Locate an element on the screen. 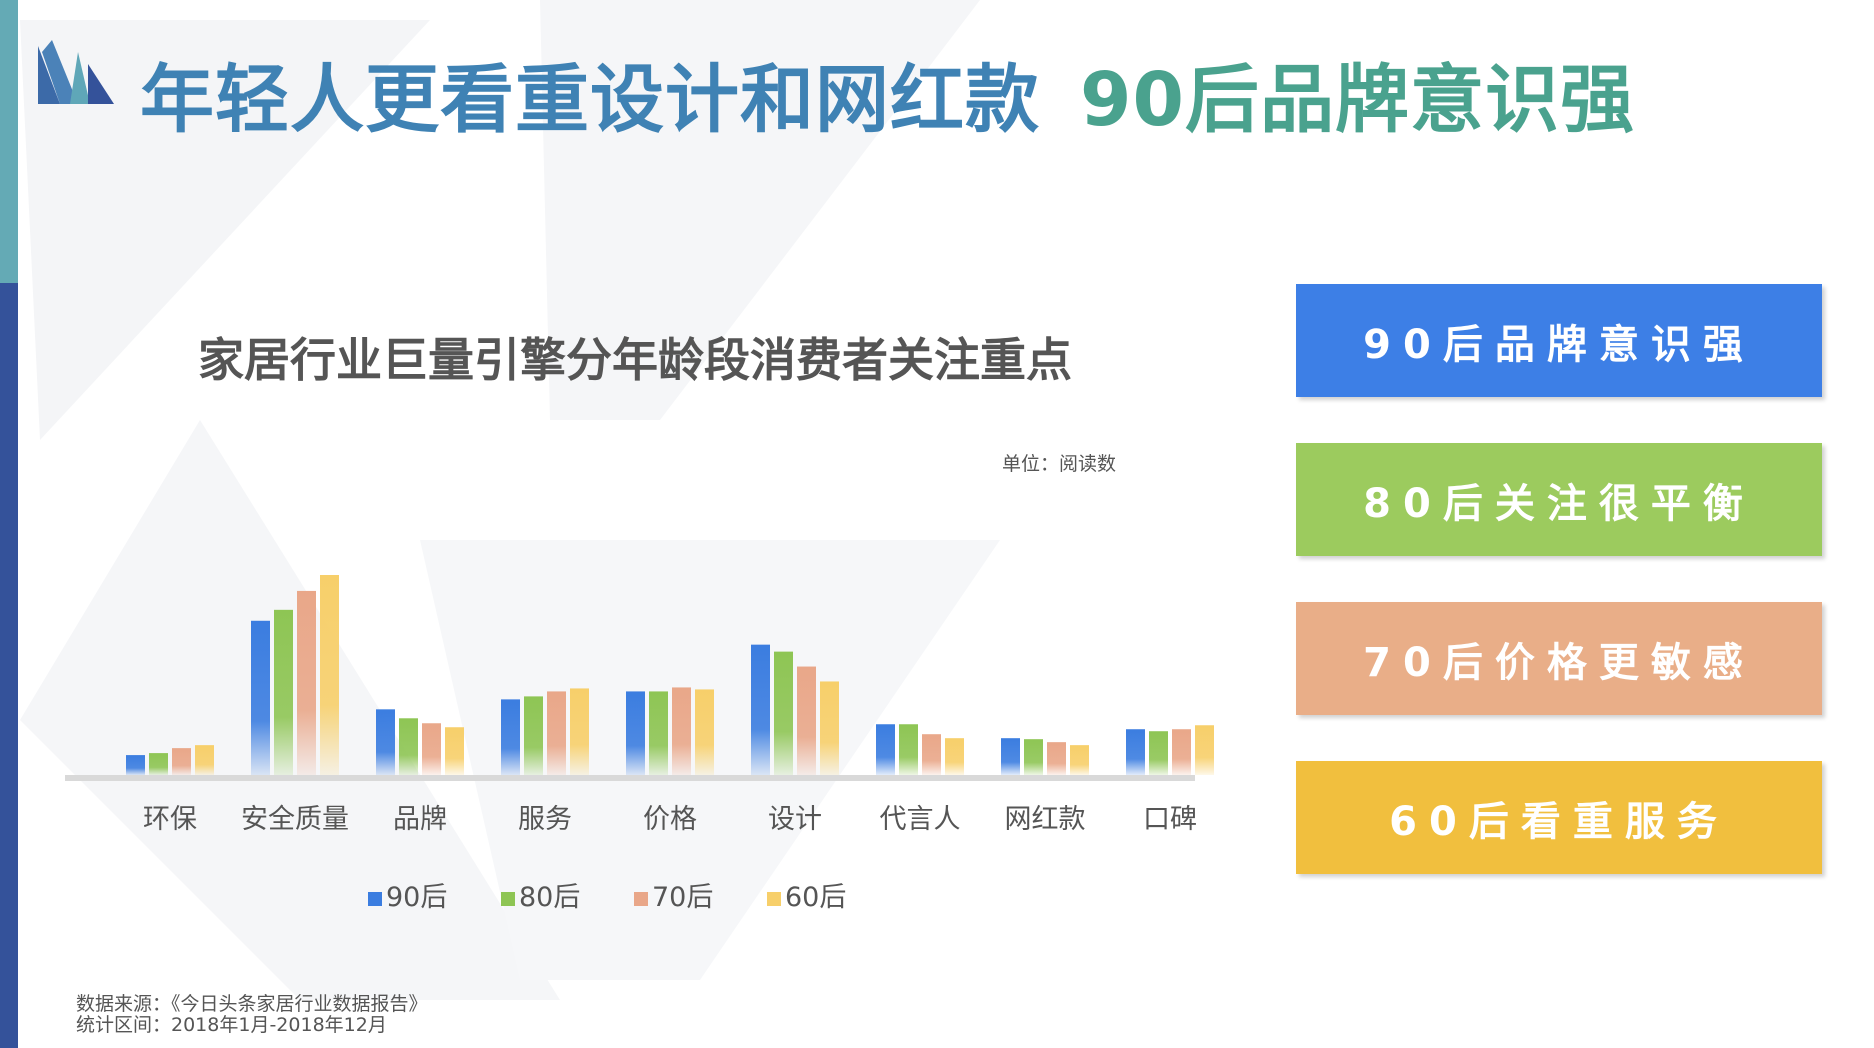 The width and height of the screenshot is (1874, 1048). bar-70后-价格 is located at coordinates (681, 731).